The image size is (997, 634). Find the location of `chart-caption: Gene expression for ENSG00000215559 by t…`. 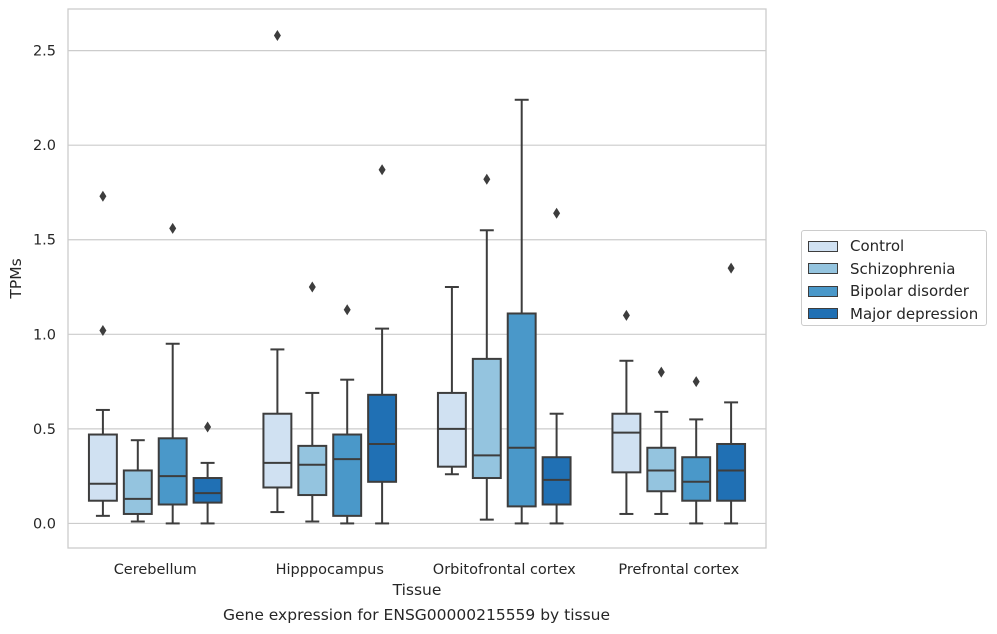

chart-caption: Gene expression for ENSG00000215559 by t… is located at coordinates (416, 615).